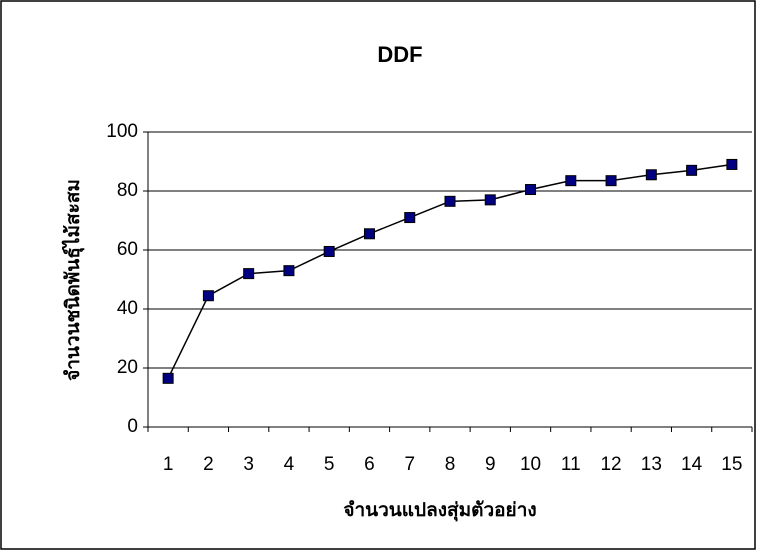 Image resolution: width=757 pixels, height=551 pixels. What do you see at coordinates (248, 464) in the screenshot?
I see `x-tick-label: 3` at bounding box center [248, 464].